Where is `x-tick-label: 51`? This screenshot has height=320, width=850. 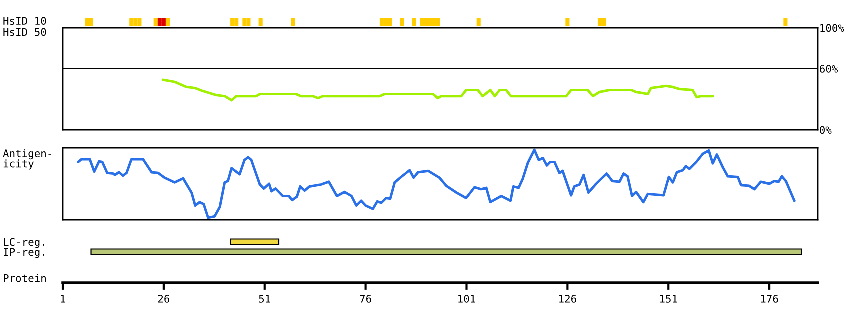 x-tick-label: 51 is located at coordinates (264, 299).